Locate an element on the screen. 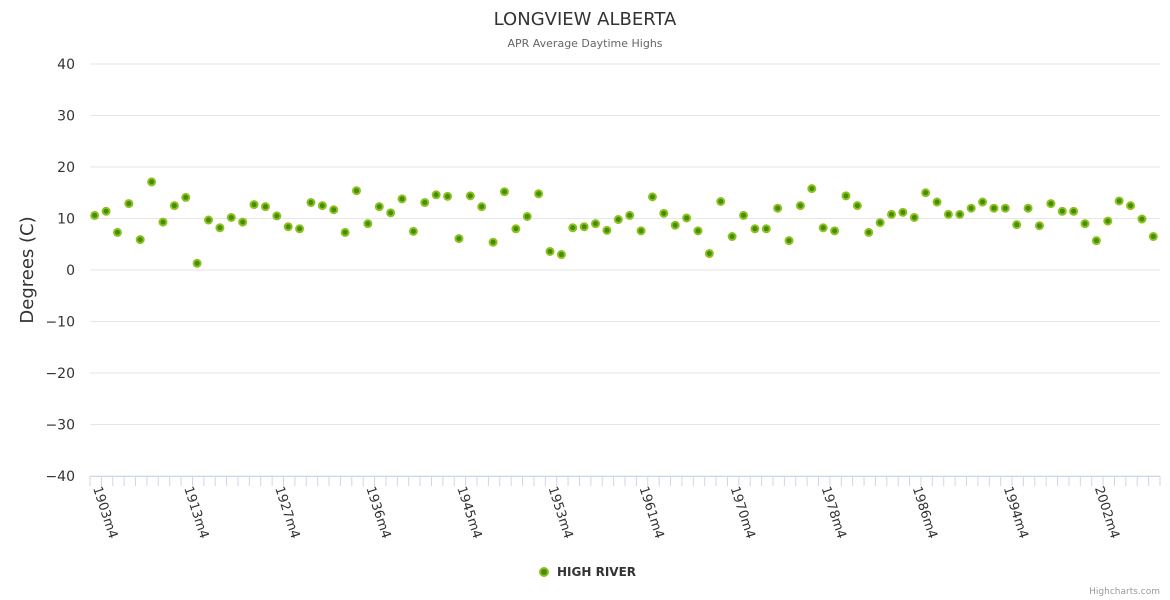  legend-marker-icon is located at coordinates (544, 572).